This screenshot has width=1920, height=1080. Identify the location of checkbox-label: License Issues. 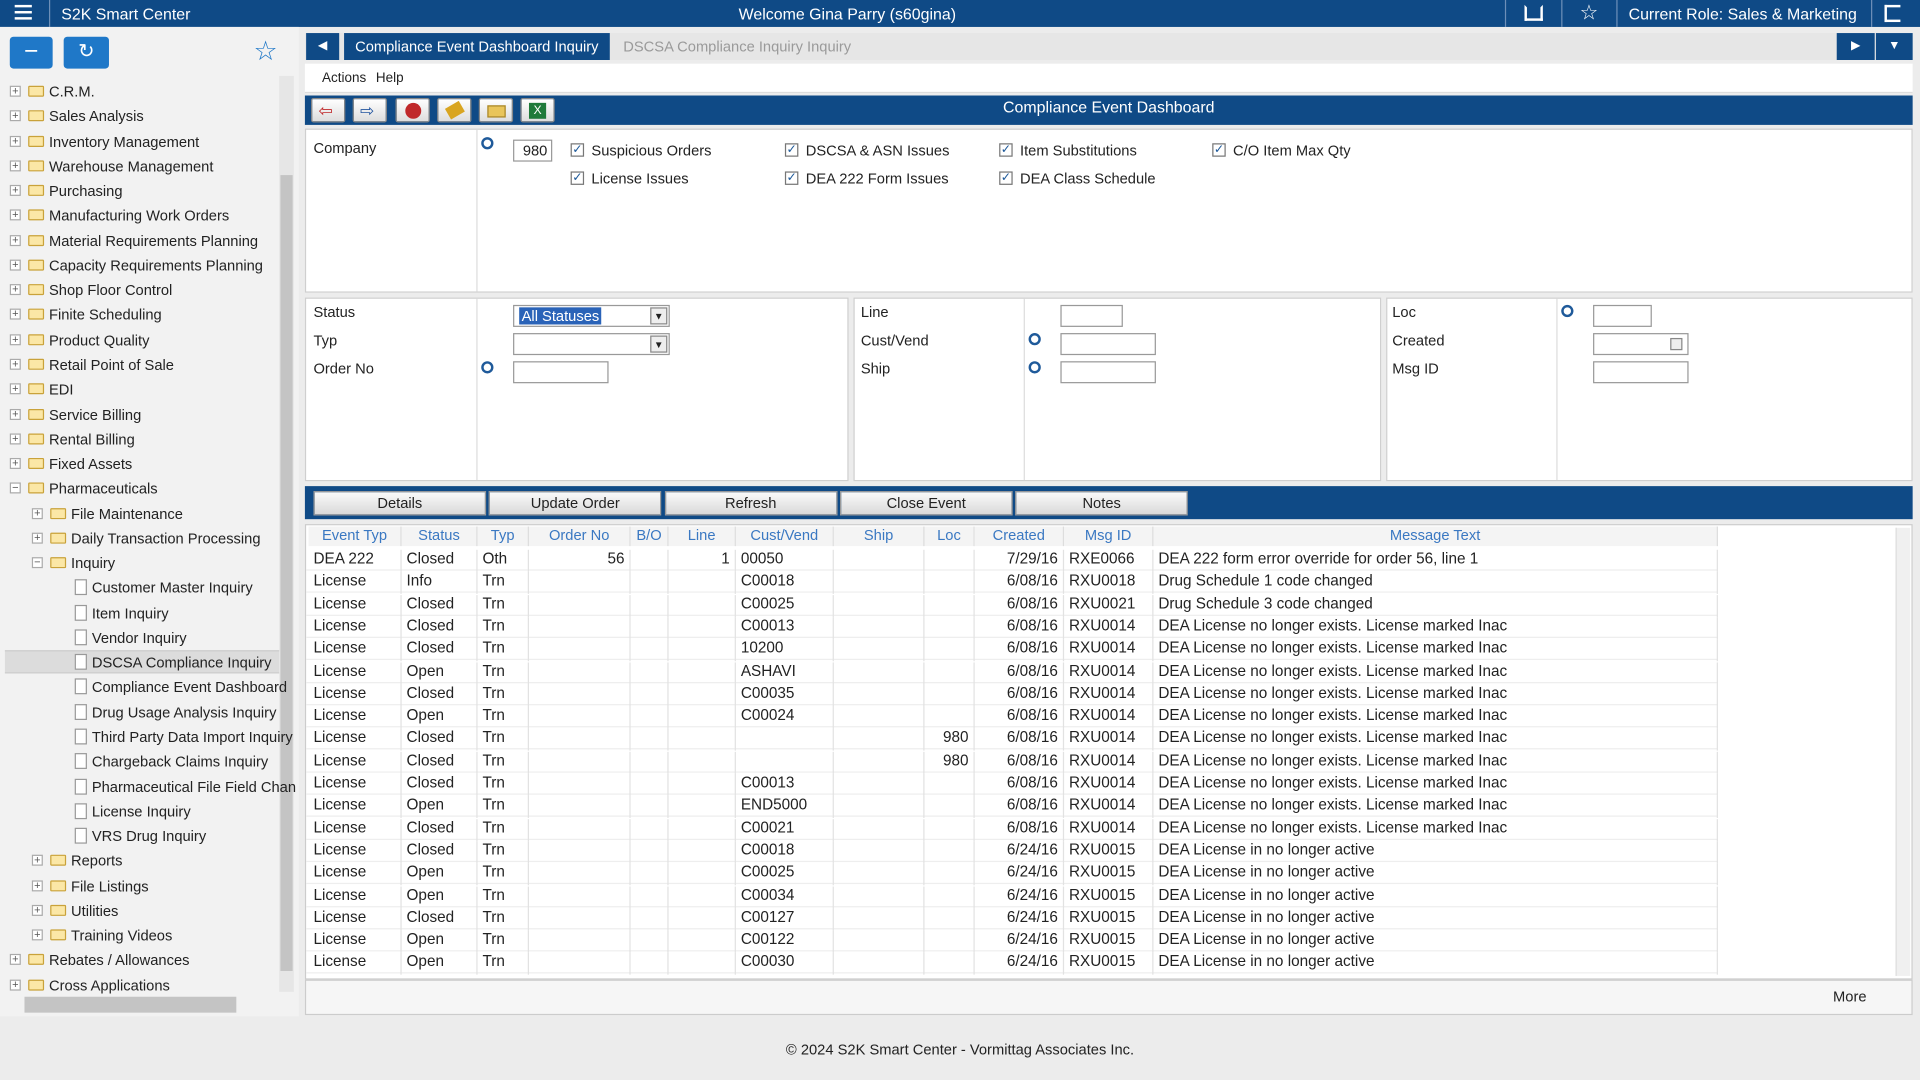
(640, 179).